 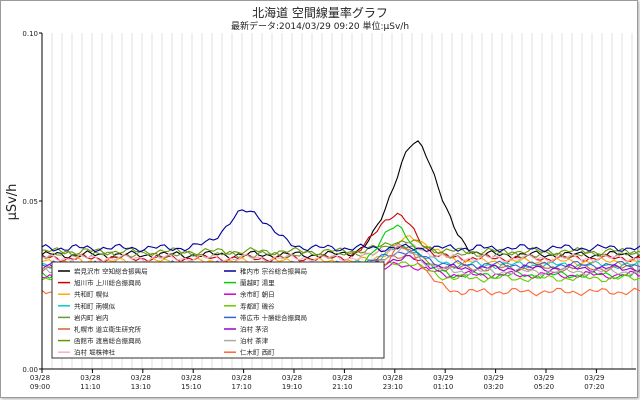 What do you see at coordinates (218, 310) in the screenshot?
I see `legend-box` at bounding box center [218, 310].